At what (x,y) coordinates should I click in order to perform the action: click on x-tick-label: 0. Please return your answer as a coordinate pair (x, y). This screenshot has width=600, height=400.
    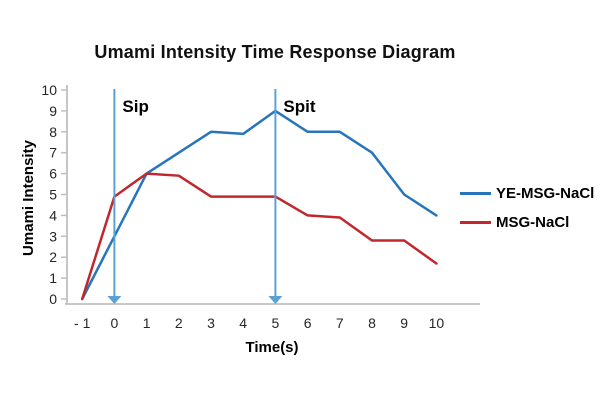
    Looking at the image, I should click on (115, 323).